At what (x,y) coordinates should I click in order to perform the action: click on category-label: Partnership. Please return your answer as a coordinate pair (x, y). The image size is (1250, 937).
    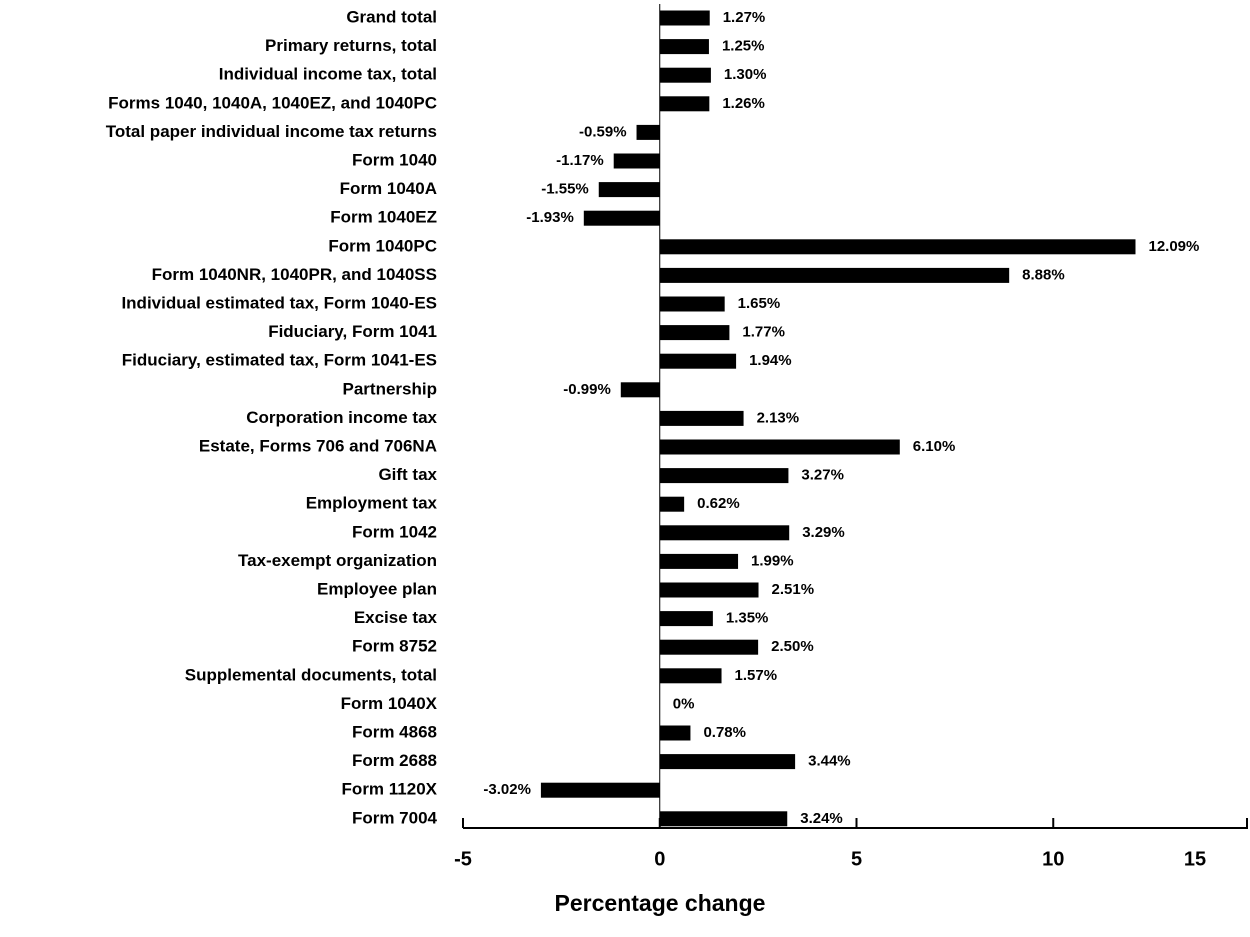
    Looking at the image, I should click on (390, 388).